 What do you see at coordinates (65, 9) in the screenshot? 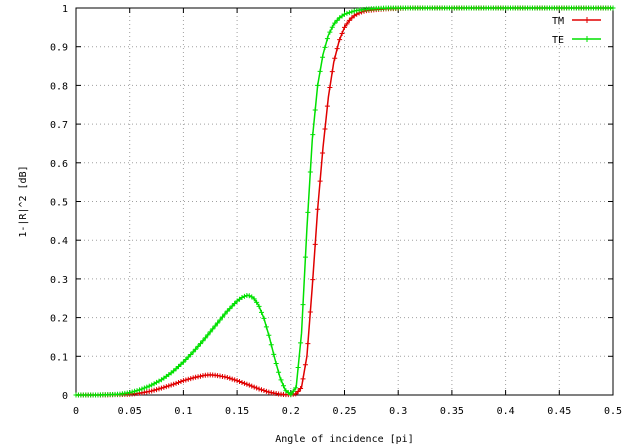
I see `y-tick-label: 1` at bounding box center [65, 9].